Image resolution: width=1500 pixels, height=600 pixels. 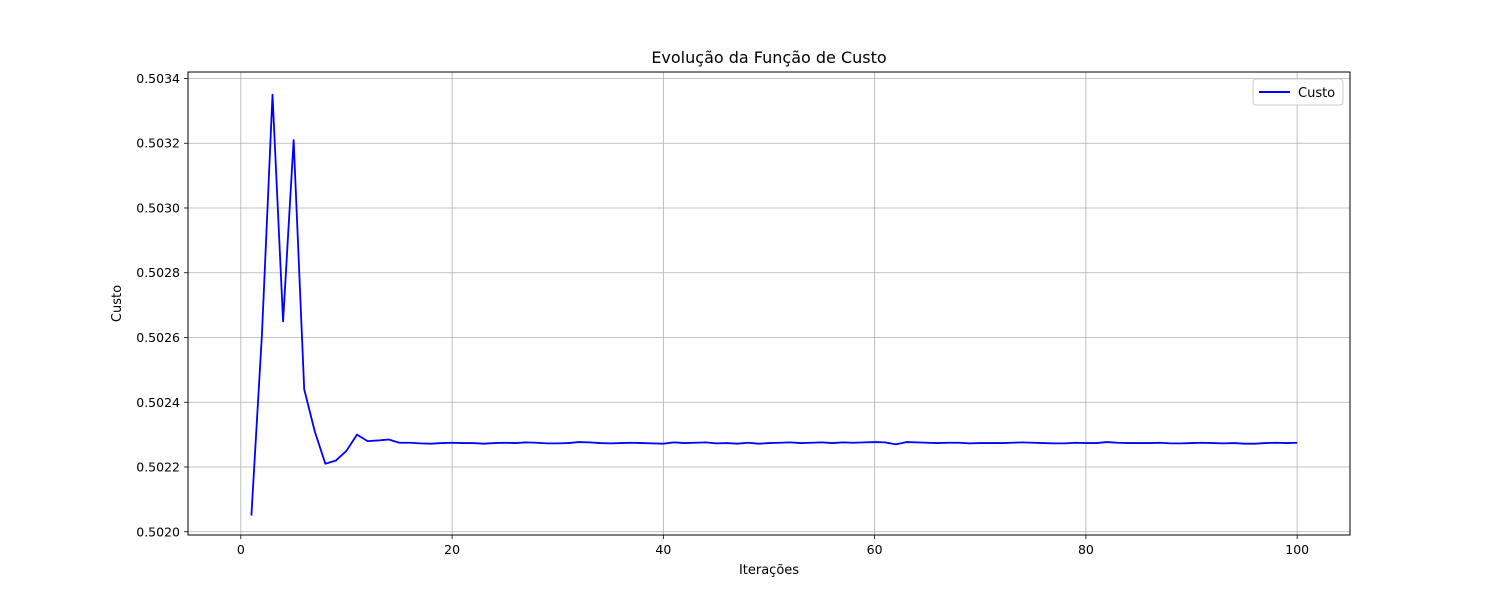 I want to click on y-tick-label: 0.5024, so click(x=158, y=402).